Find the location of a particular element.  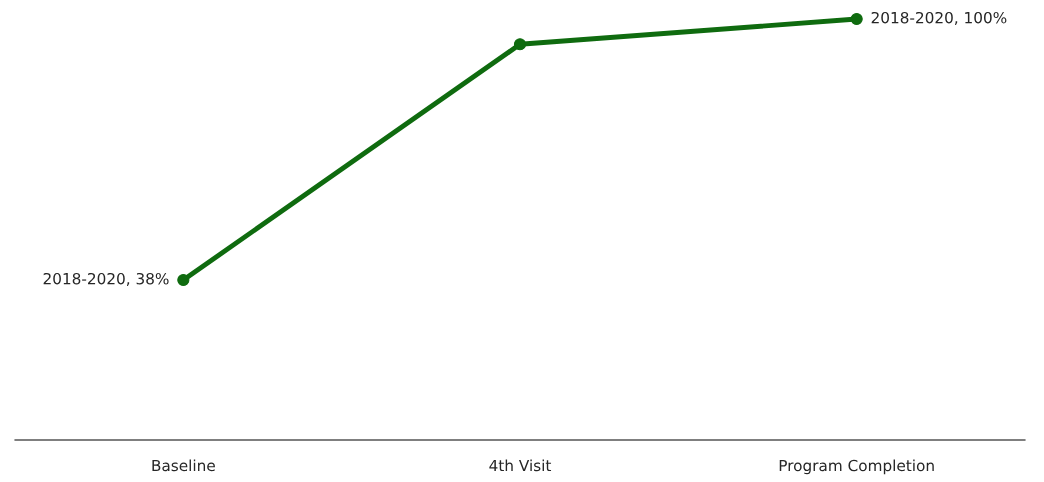

x-tick-label: Baseline is located at coordinates (183, 465).